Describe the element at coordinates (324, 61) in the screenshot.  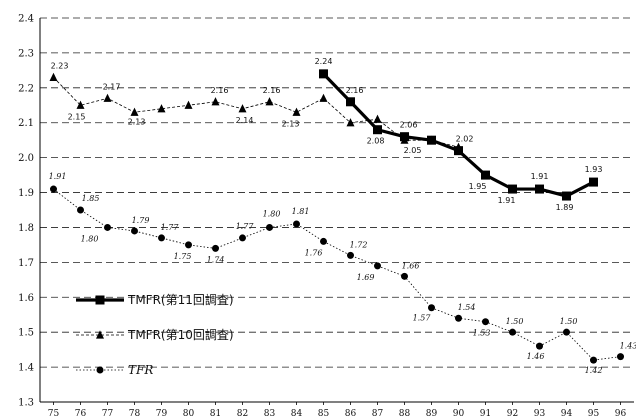
I see `data-label: 2.24` at that location.